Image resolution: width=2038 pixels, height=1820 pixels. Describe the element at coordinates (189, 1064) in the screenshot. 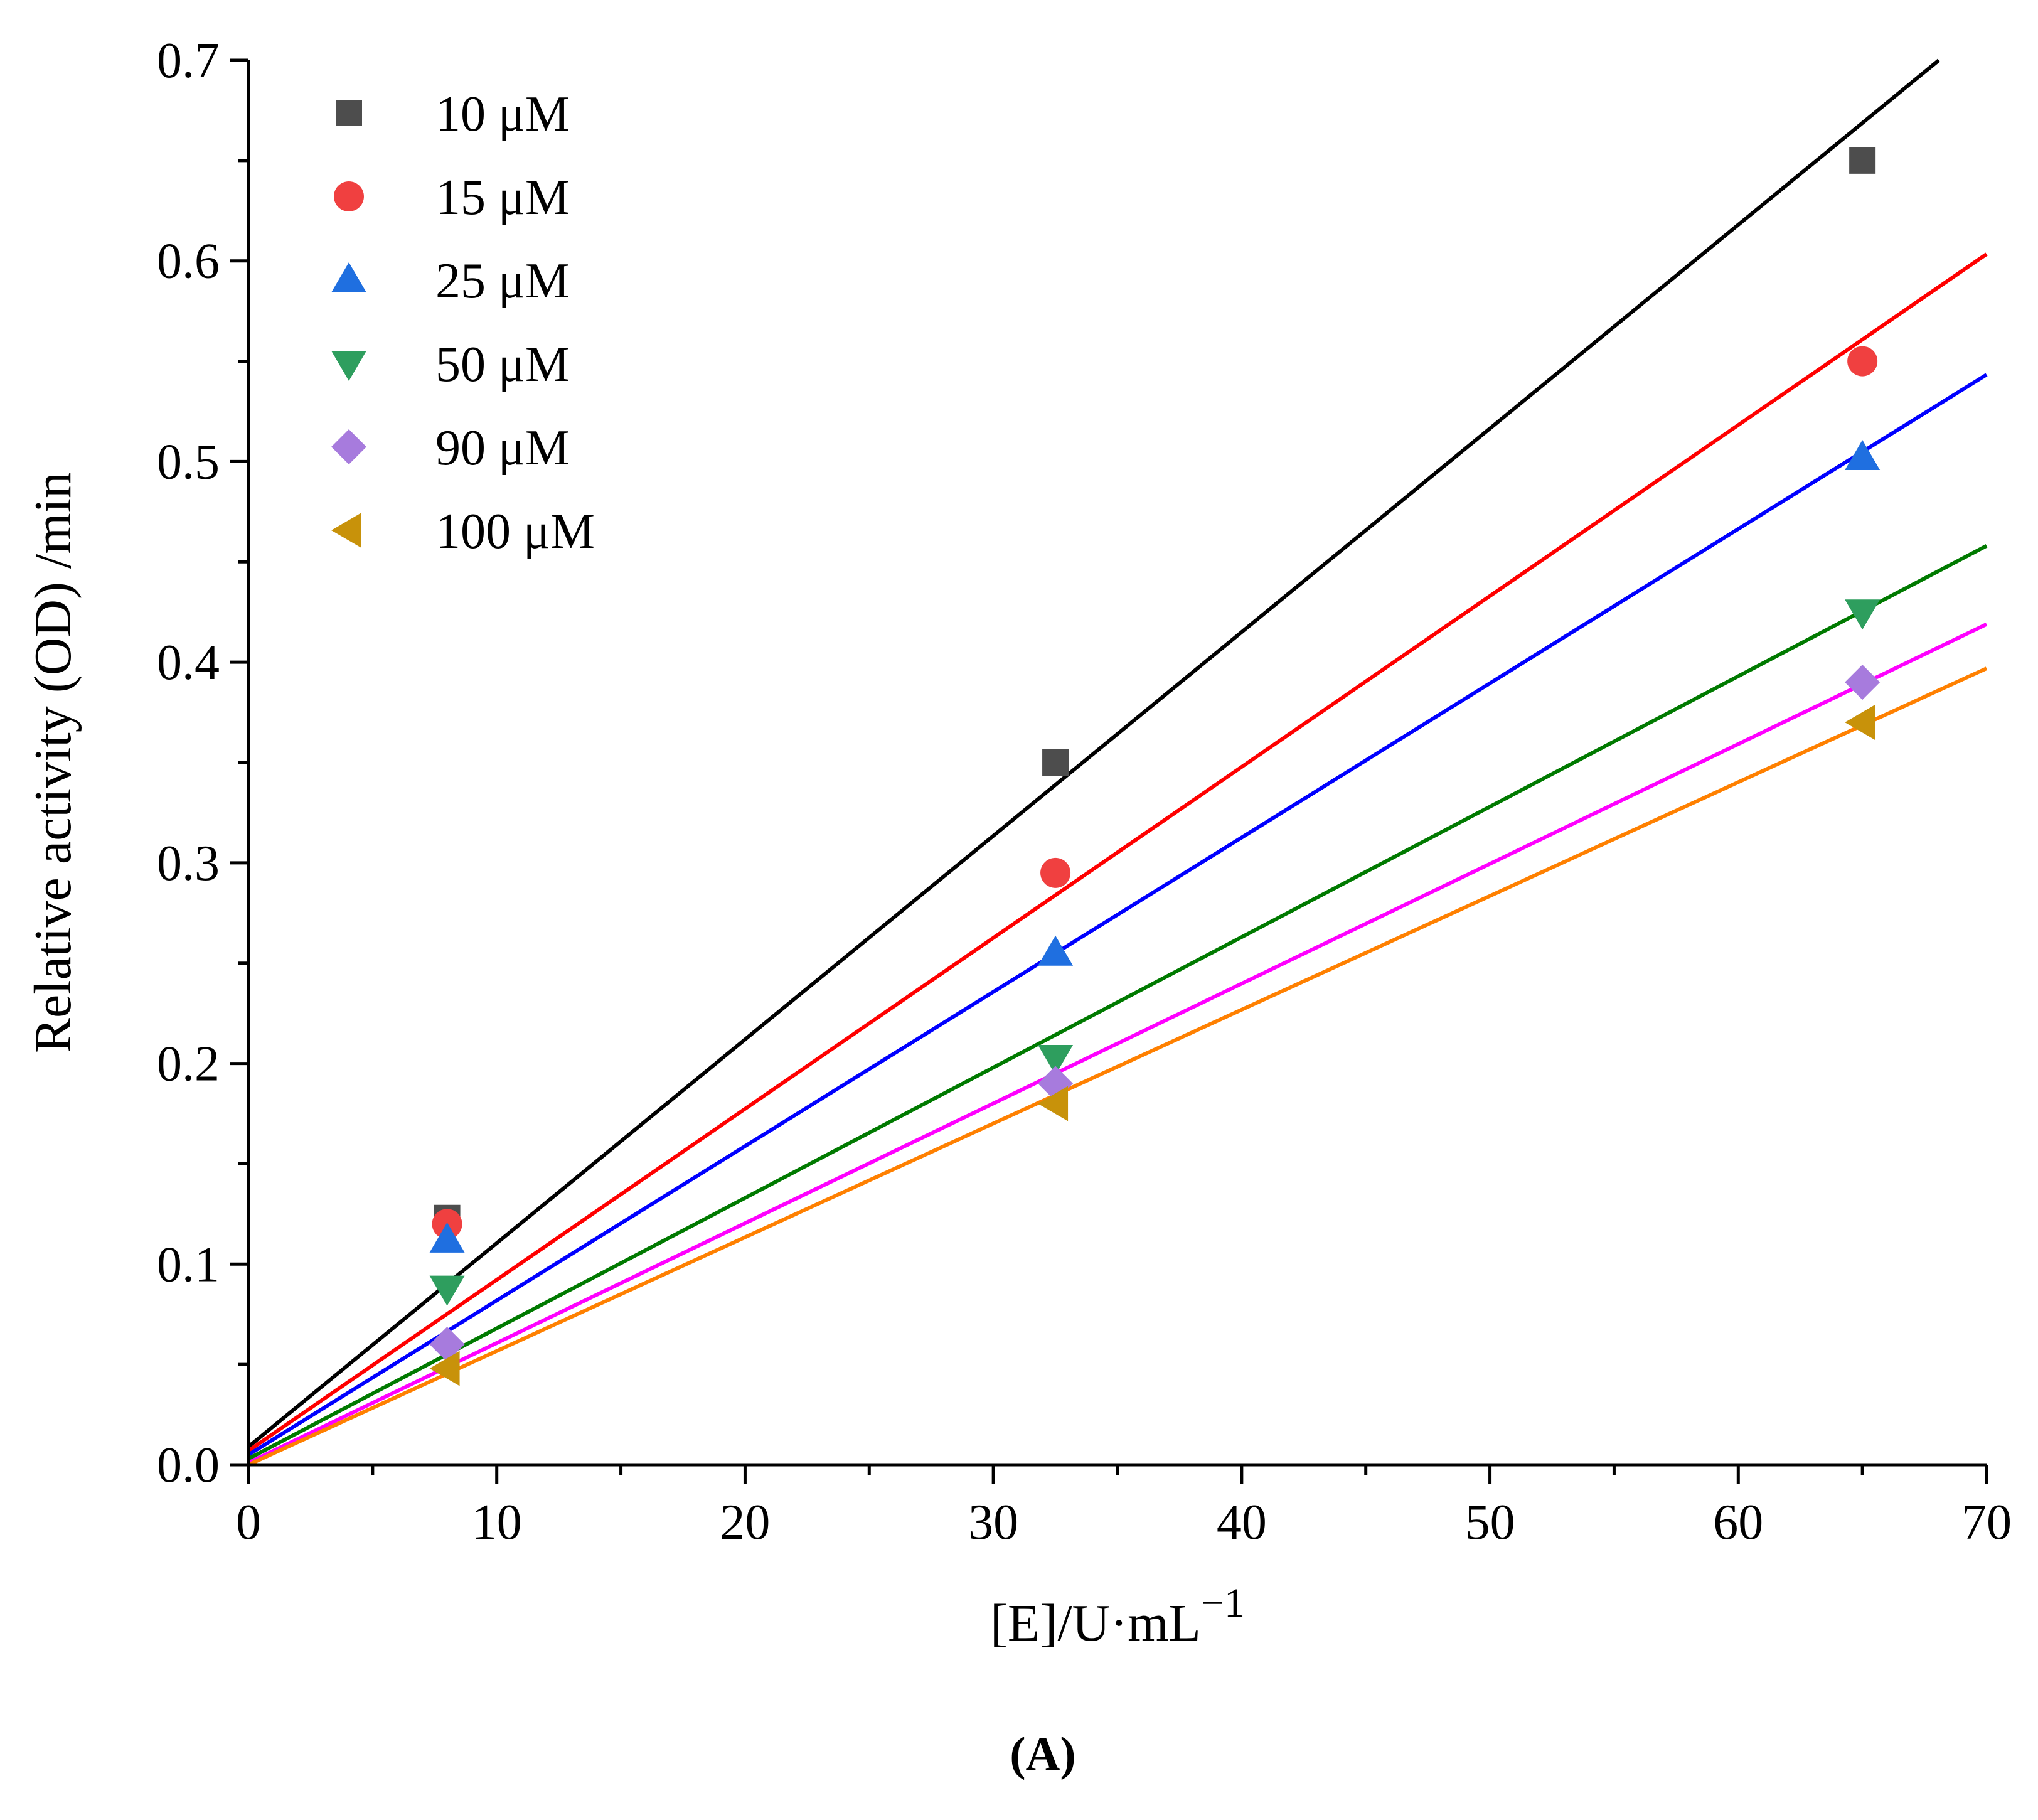

I see `y-tick-label: 0.2` at that location.